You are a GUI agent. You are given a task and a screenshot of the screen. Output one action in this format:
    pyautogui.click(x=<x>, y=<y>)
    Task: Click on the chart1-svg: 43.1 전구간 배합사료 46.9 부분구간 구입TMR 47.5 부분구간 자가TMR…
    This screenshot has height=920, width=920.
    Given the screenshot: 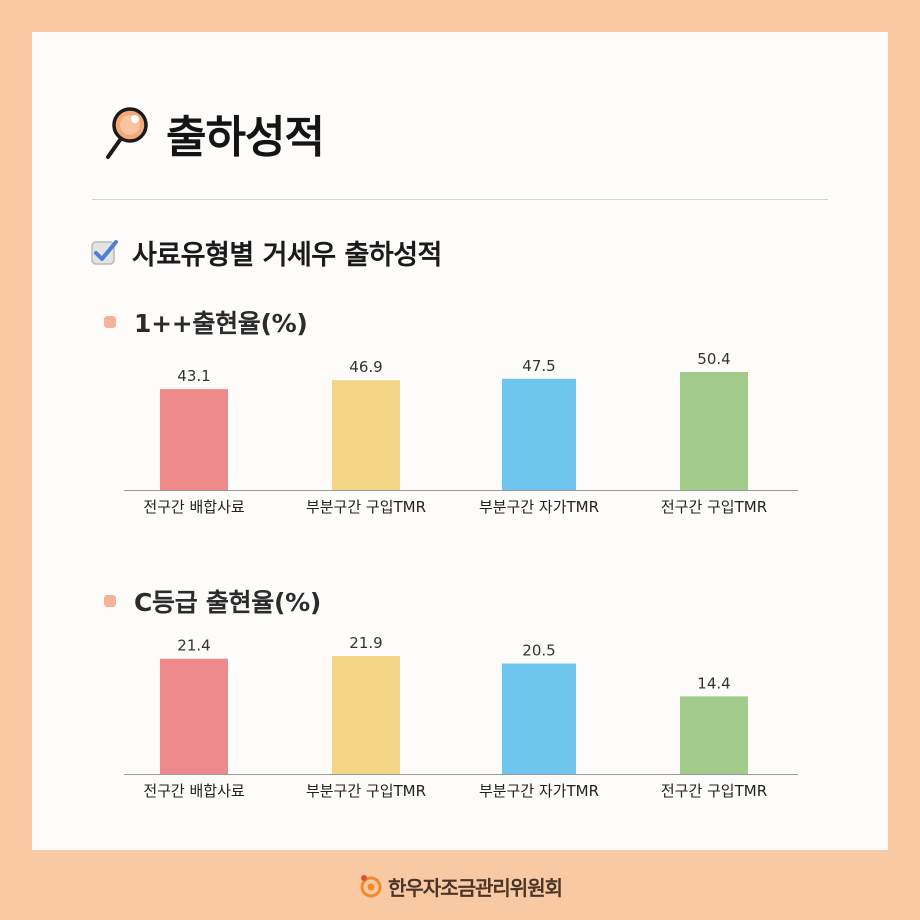 What is the action you would take?
    pyautogui.click(x=461, y=433)
    